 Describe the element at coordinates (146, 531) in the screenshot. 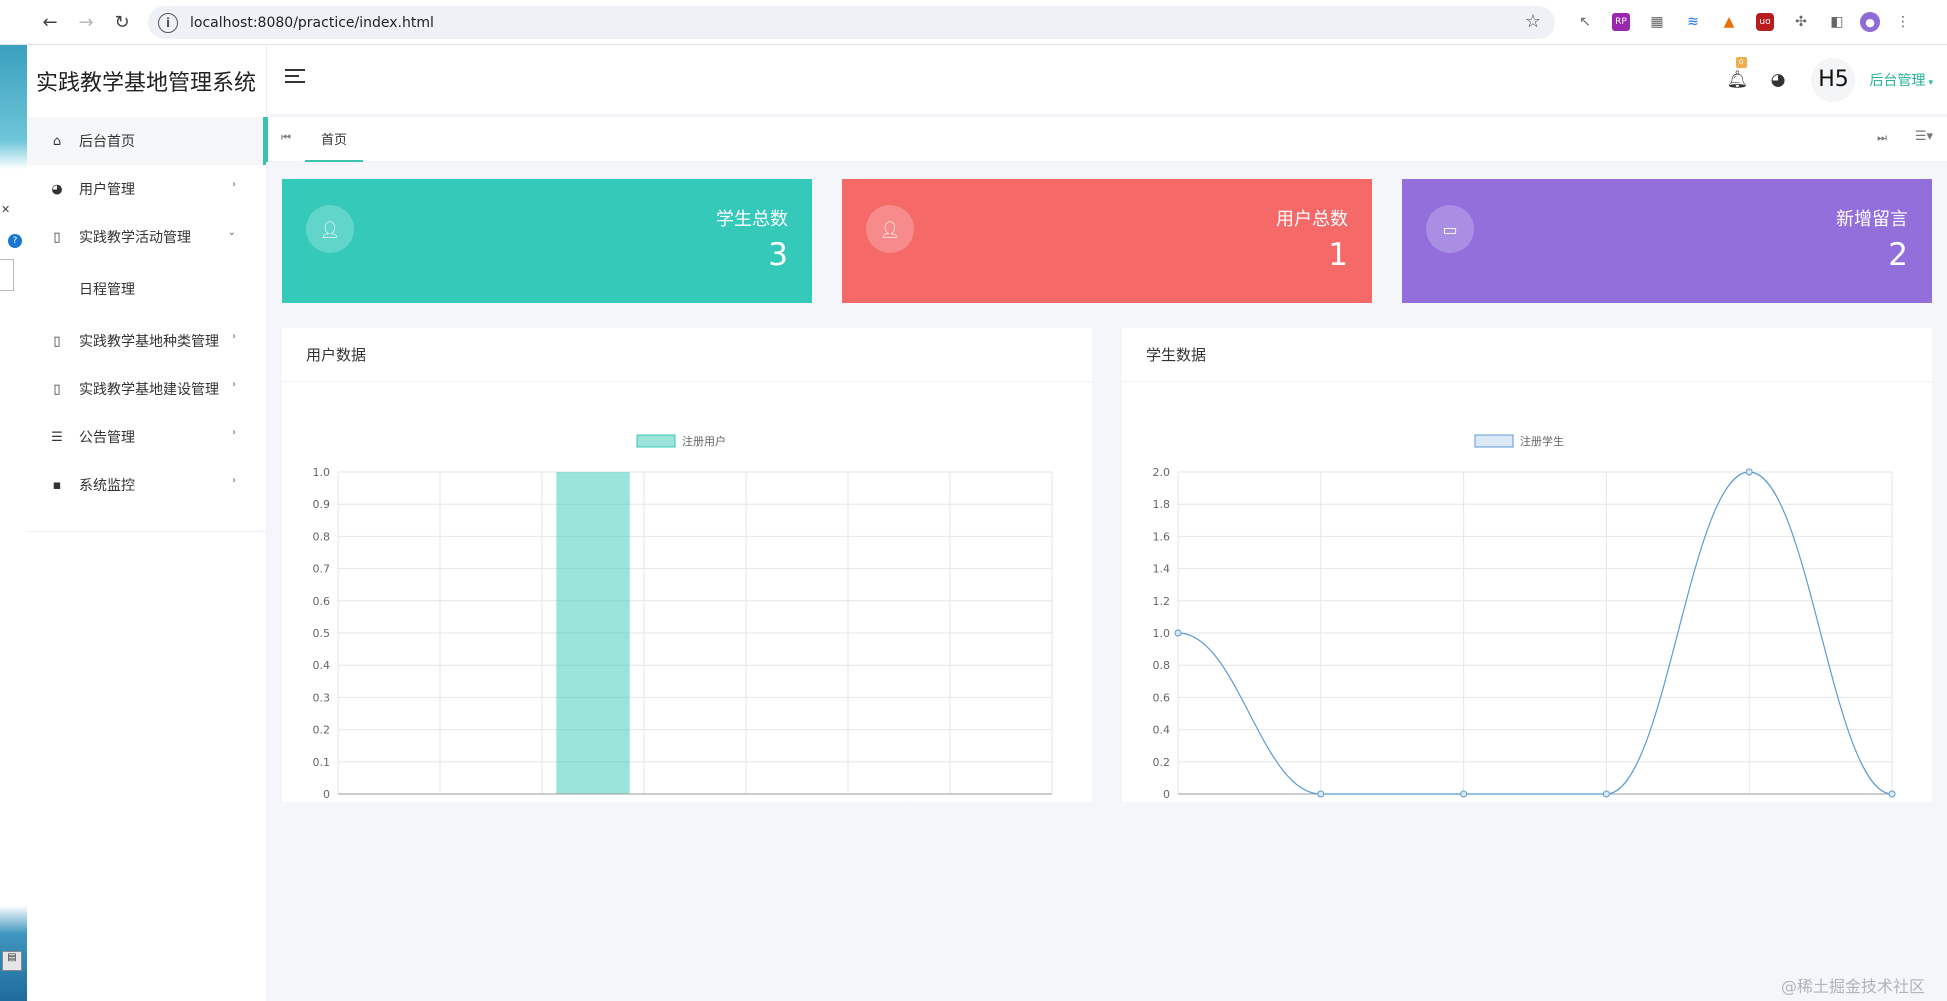

I see `sidebar-divider` at that location.